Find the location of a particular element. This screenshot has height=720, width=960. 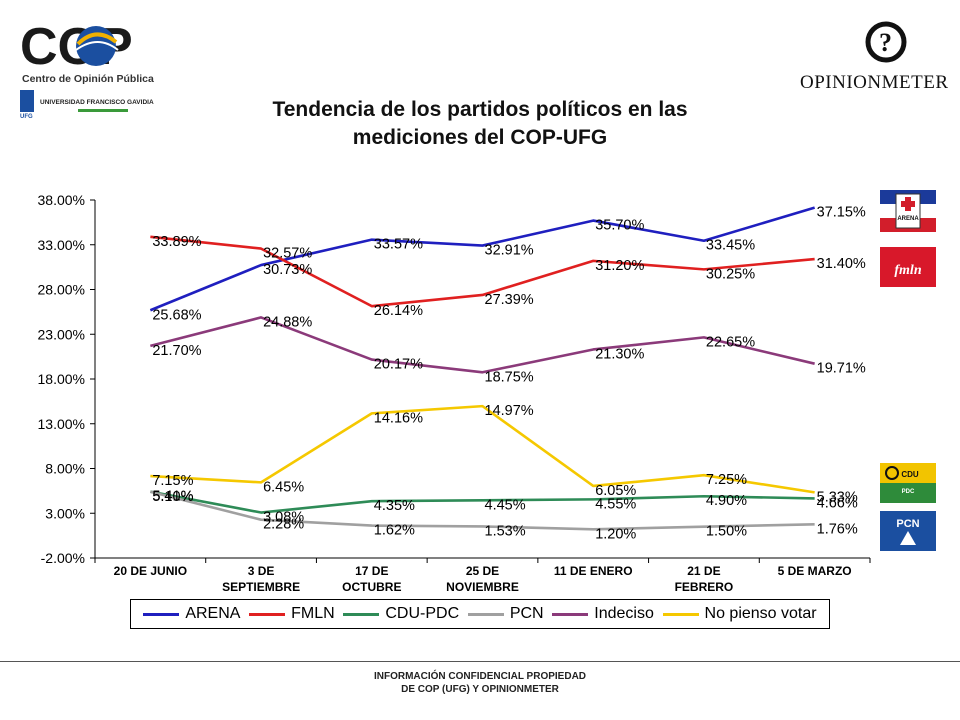

legend-label: CDU-PDC is located at coordinates (422, 613).